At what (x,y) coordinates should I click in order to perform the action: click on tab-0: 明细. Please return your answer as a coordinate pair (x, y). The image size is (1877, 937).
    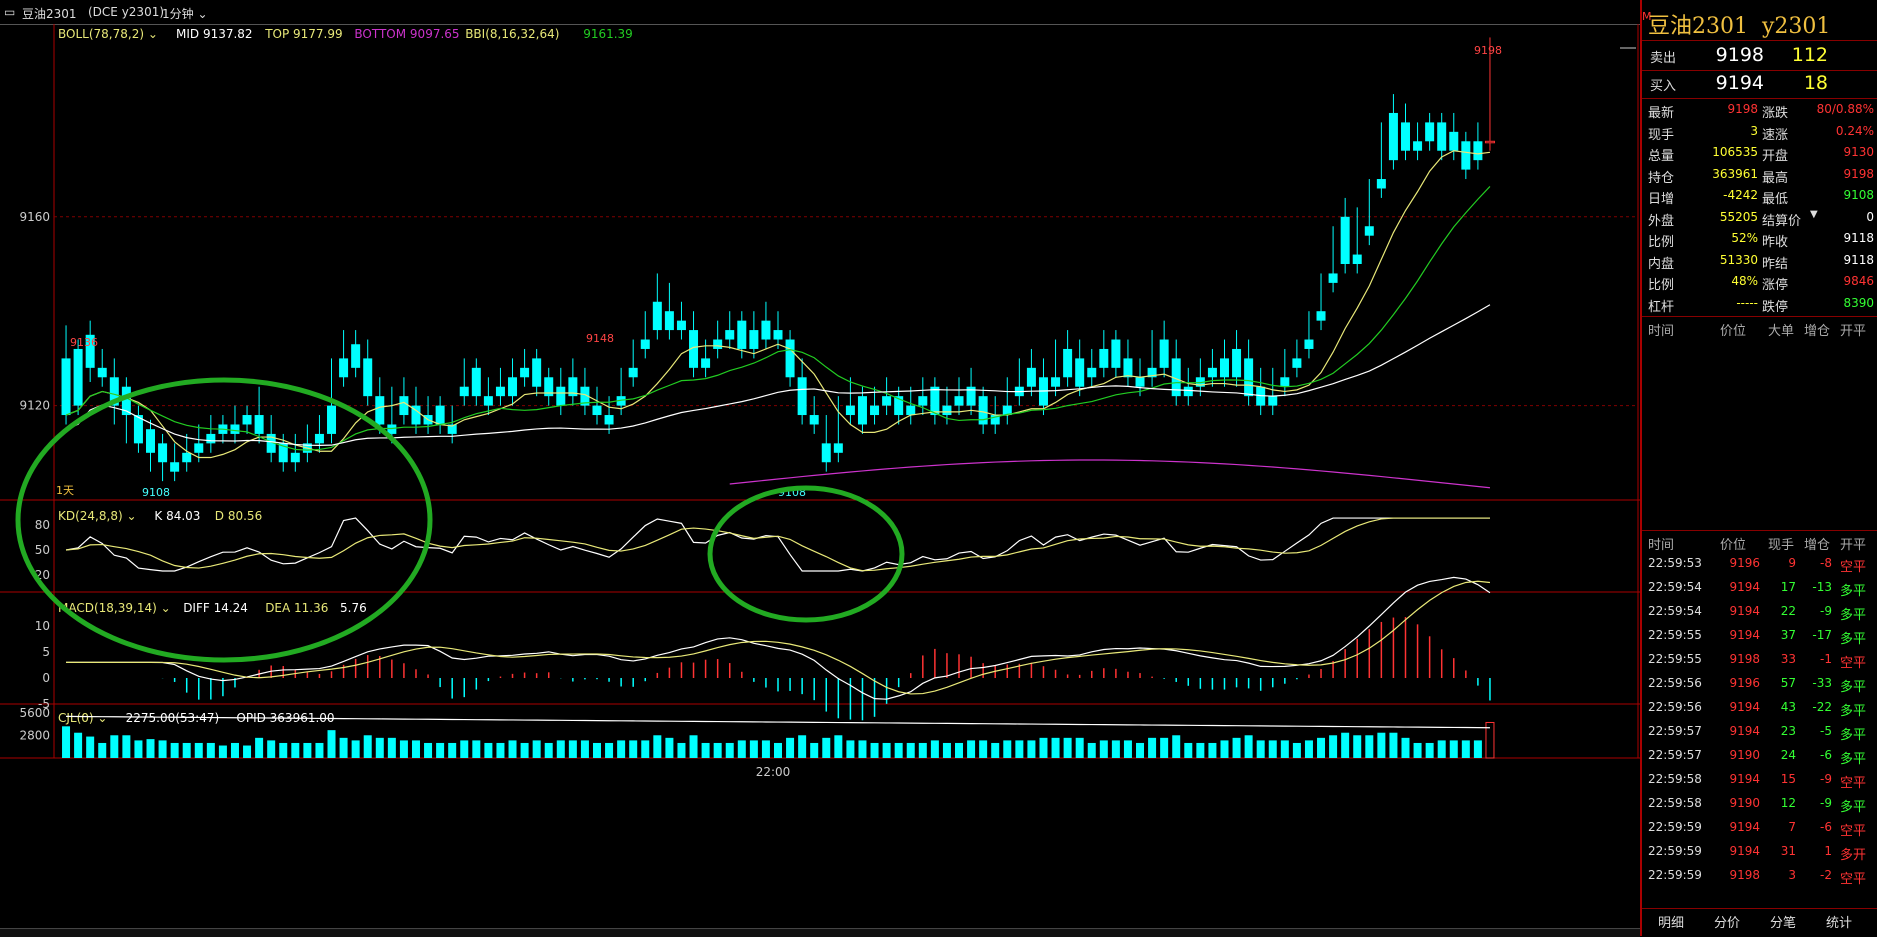
    Looking at the image, I should click on (1671, 923).